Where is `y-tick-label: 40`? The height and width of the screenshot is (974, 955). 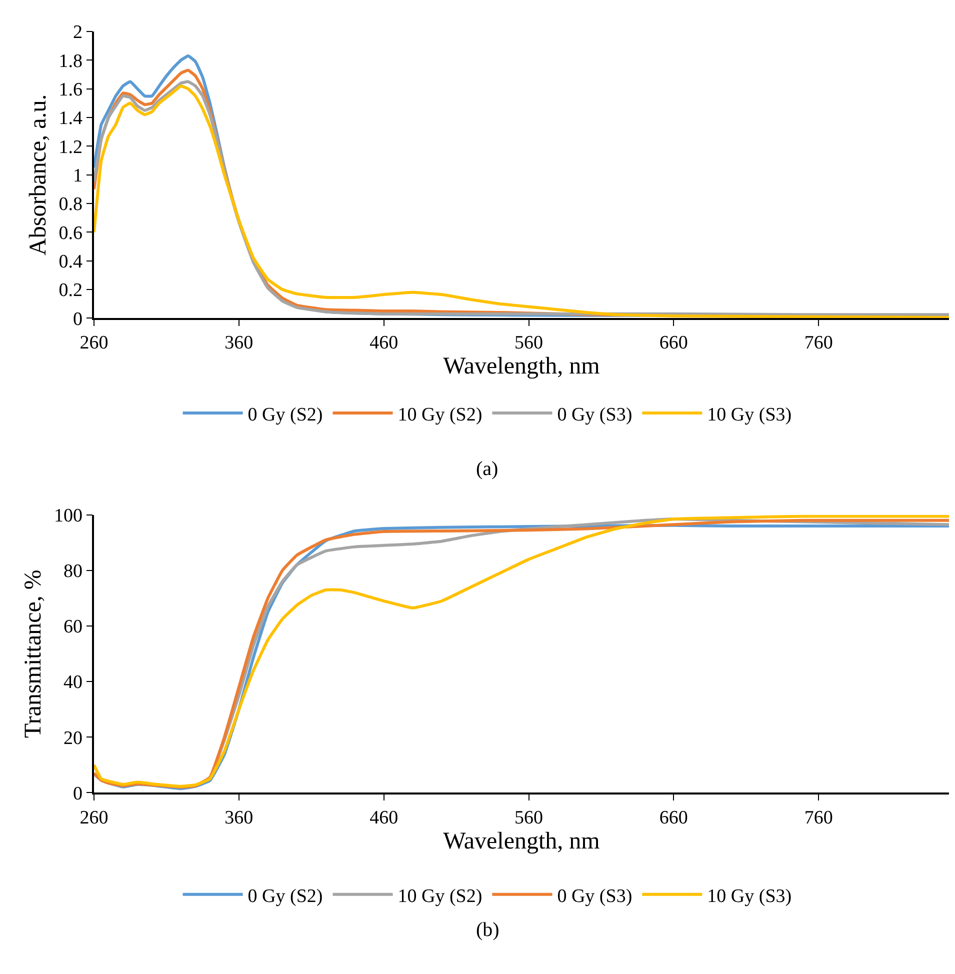
y-tick-label: 40 is located at coordinates (72, 683).